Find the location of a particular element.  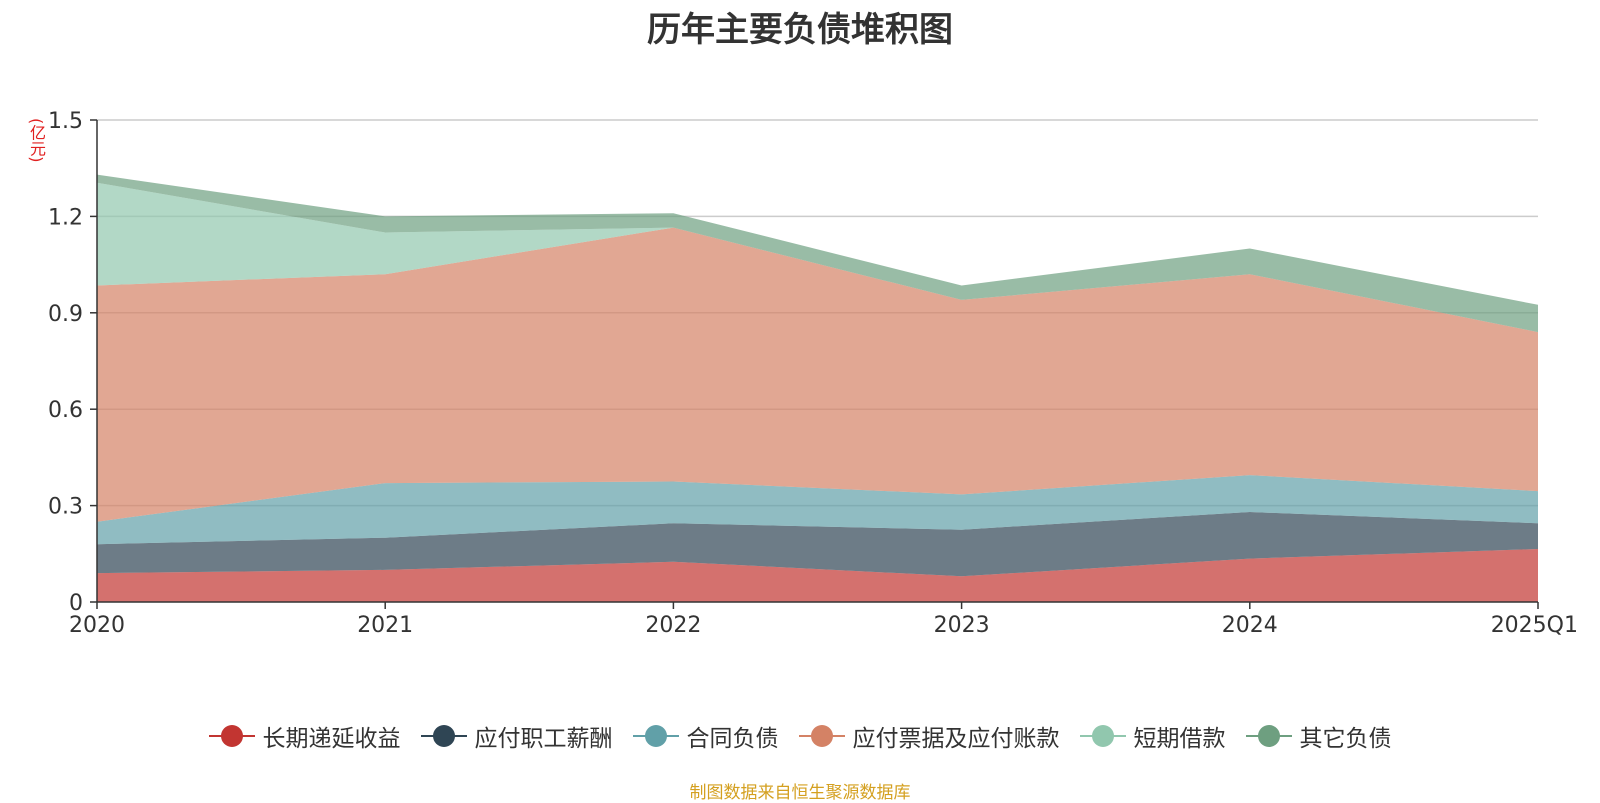

legend-item: 长期递延收益 is located at coordinates (304, 736).